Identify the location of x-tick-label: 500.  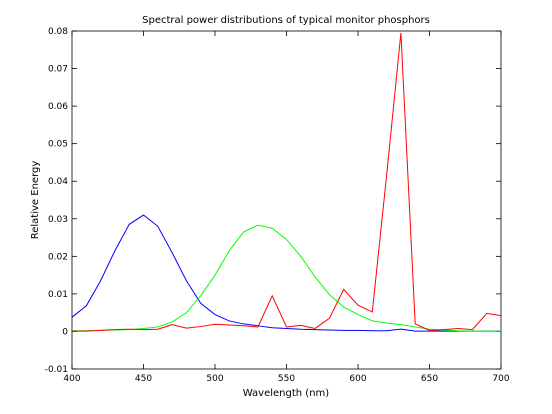
(214, 379).